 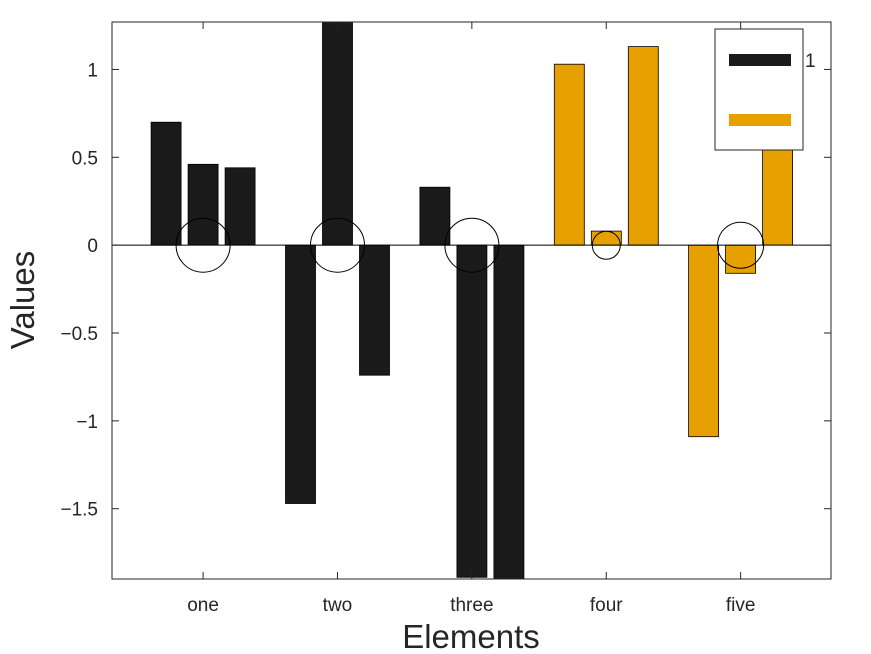 What do you see at coordinates (741, 605) in the screenshot?
I see `x-tick-label: five` at bounding box center [741, 605].